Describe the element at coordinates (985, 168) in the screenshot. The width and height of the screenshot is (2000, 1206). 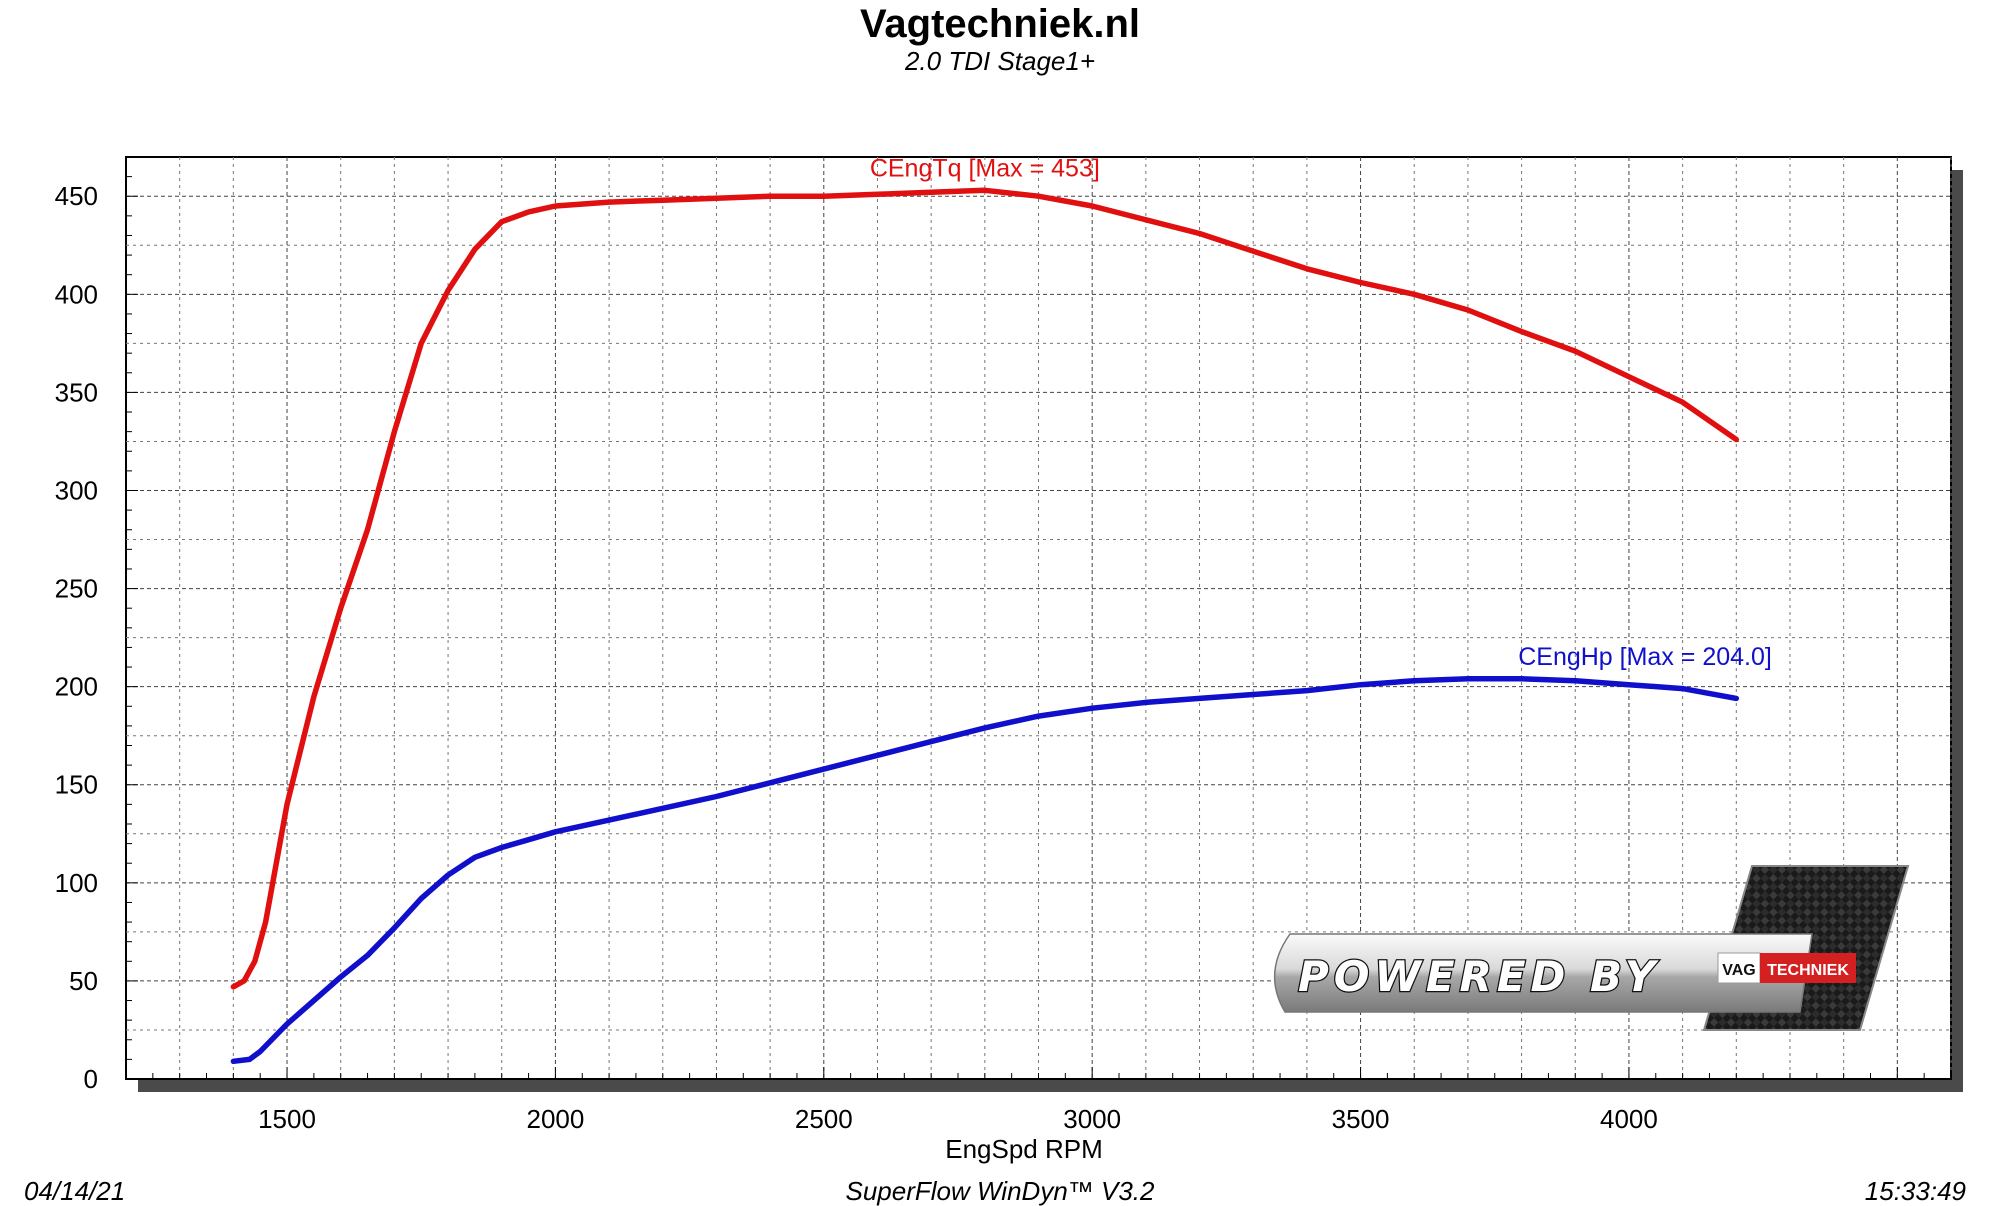
I see `series-label-cengtq: CEngTq [Max = 453]` at that location.